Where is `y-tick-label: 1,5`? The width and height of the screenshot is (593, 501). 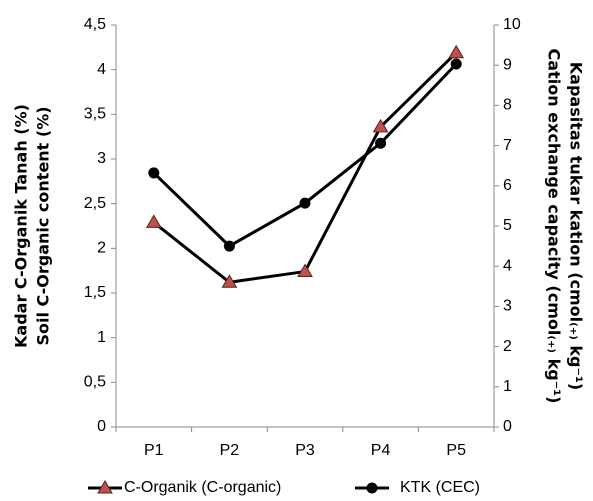
y-tick-label: 1,5 is located at coordinates (95, 292).